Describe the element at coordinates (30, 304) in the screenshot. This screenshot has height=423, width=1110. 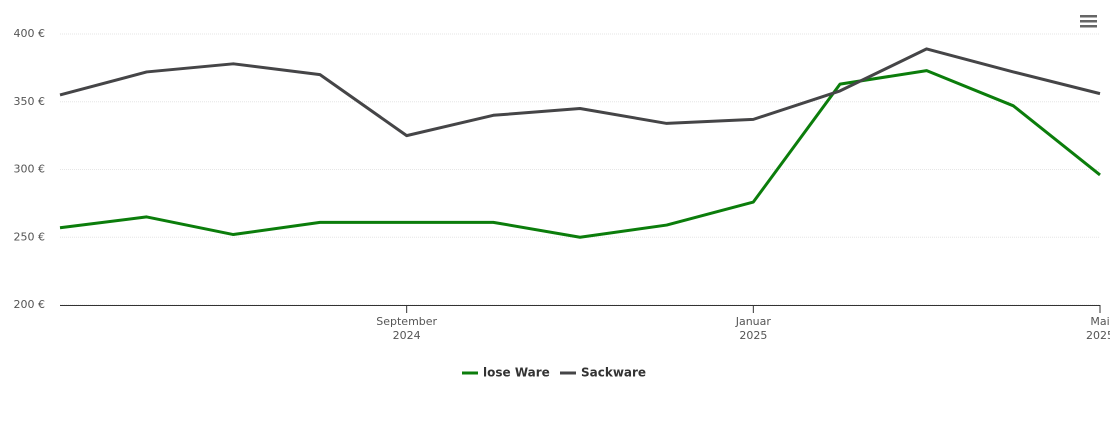
I see `y-tick-label: 200 €` at that location.